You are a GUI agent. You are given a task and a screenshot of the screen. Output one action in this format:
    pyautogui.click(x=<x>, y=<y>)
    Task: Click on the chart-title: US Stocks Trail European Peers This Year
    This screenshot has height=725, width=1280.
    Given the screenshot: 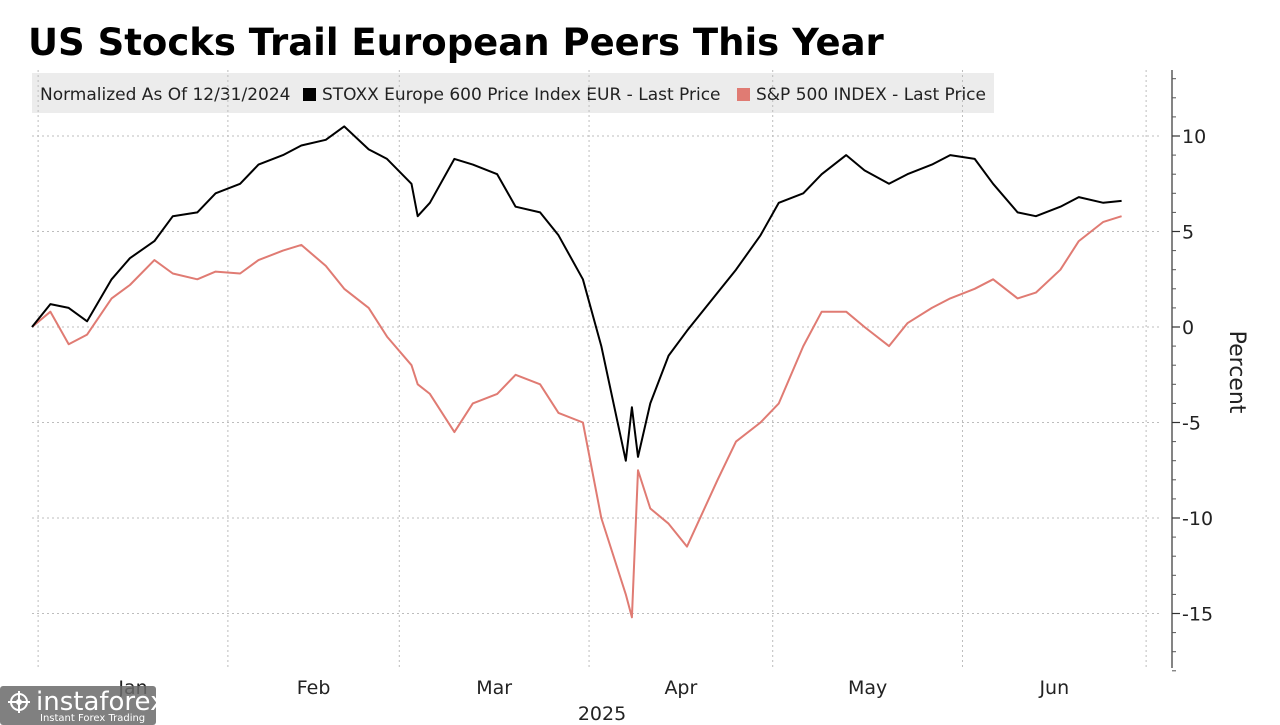 What is the action you would take?
    pyautogui.click(x=456, y=42)
    